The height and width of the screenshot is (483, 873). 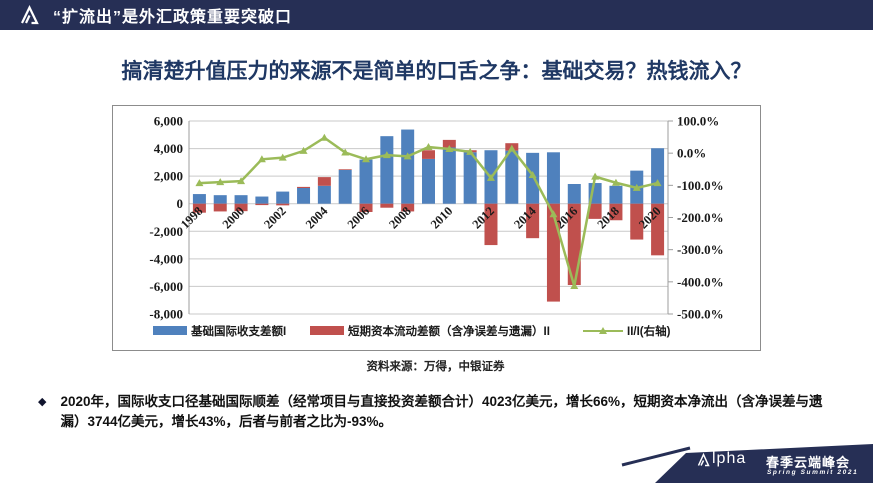 I want to click on bar-base-2010, so click(x=449, y=175).